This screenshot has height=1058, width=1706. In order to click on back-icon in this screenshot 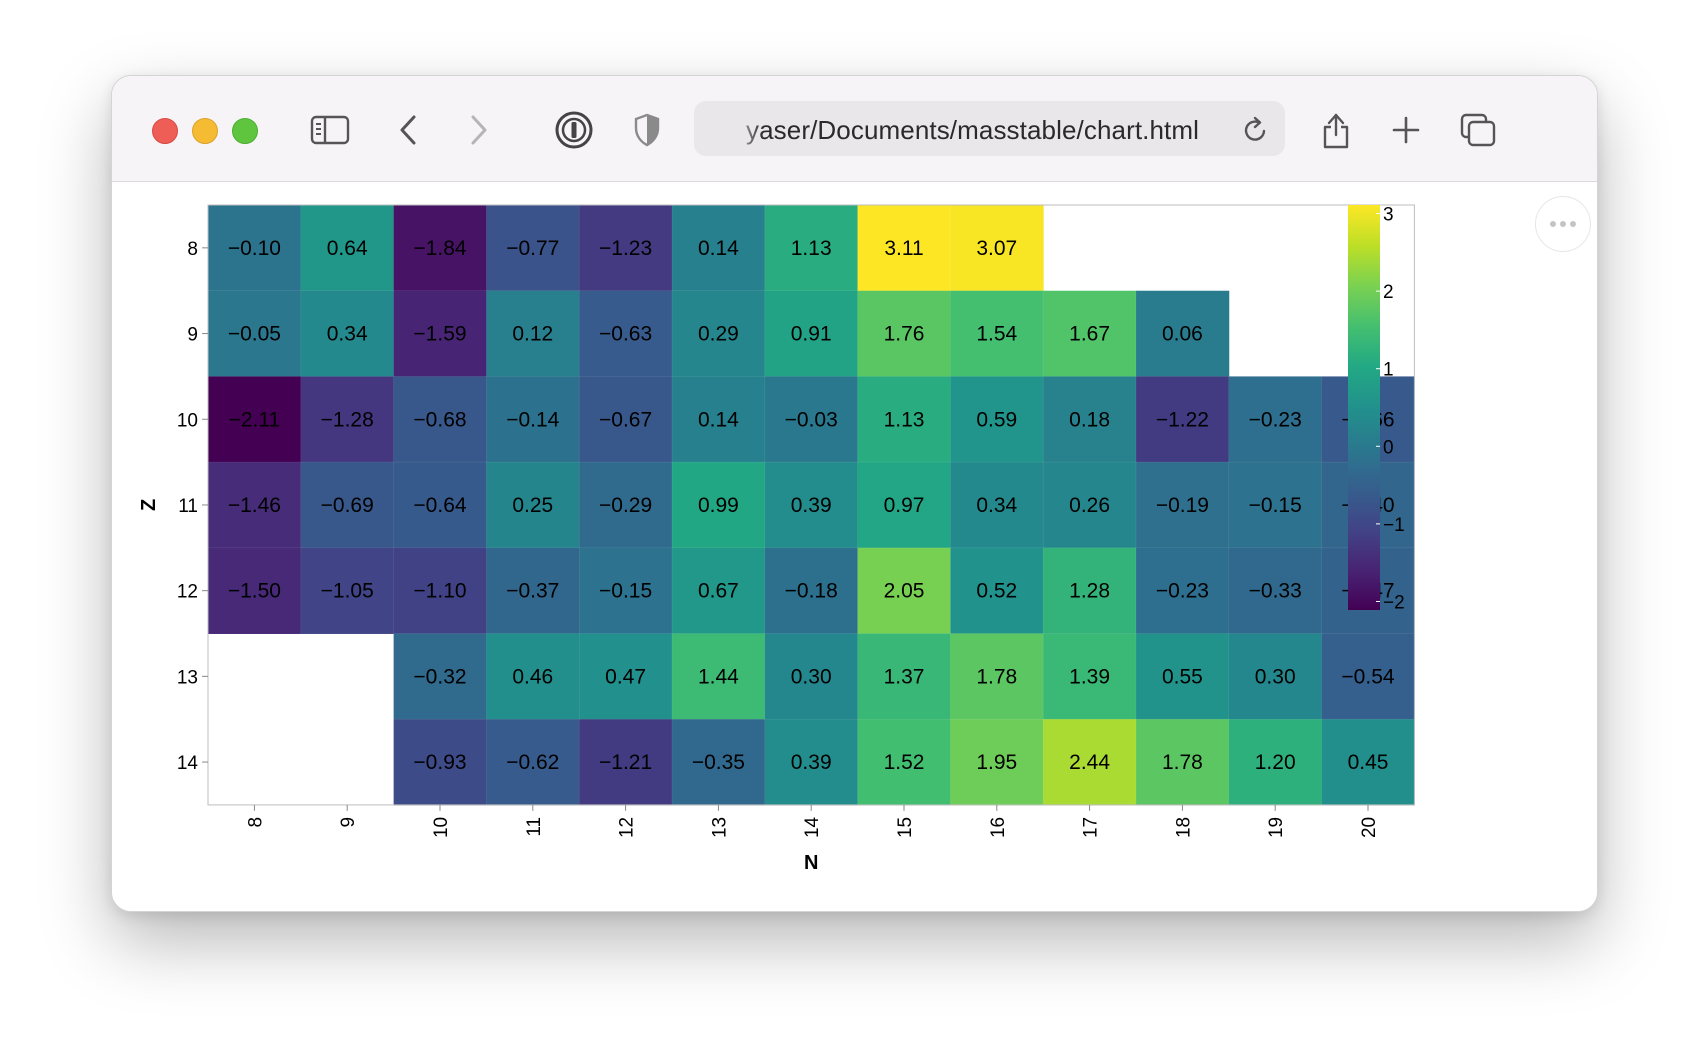, I will do `click(409, 130)`.